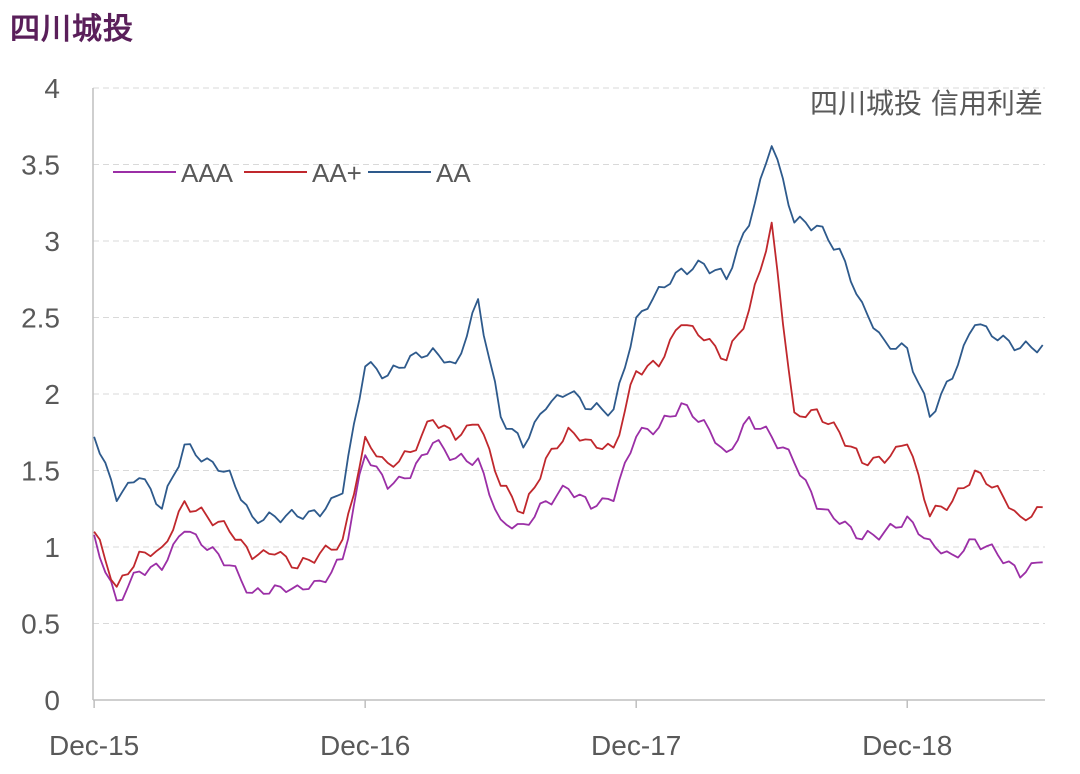 This screenshot has height=774, width=1080. I want to click on y-tick-label: 3, so click(52, 241).